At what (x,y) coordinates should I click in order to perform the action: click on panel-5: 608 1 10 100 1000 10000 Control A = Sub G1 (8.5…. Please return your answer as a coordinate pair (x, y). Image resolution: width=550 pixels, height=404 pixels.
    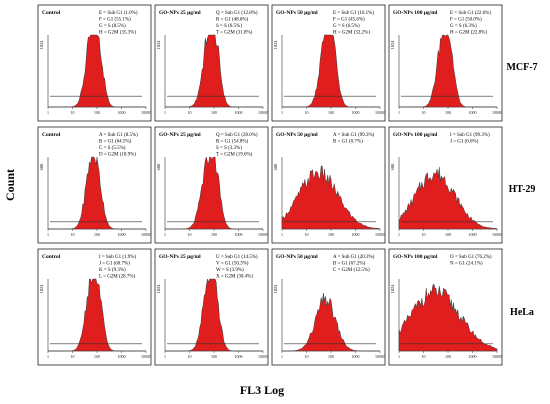
    Looking at the image, I should click on (94, 185).